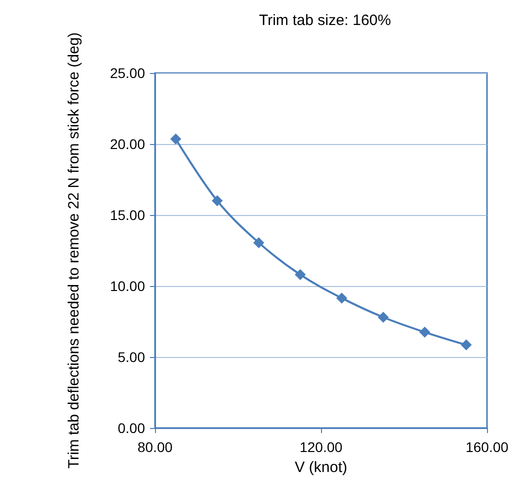 The image size is (515, 500). What do you see at coordinates (155, 447) in the screenshot?
I see `x-tick-label: 80.00` at bounding box center [155, 447].